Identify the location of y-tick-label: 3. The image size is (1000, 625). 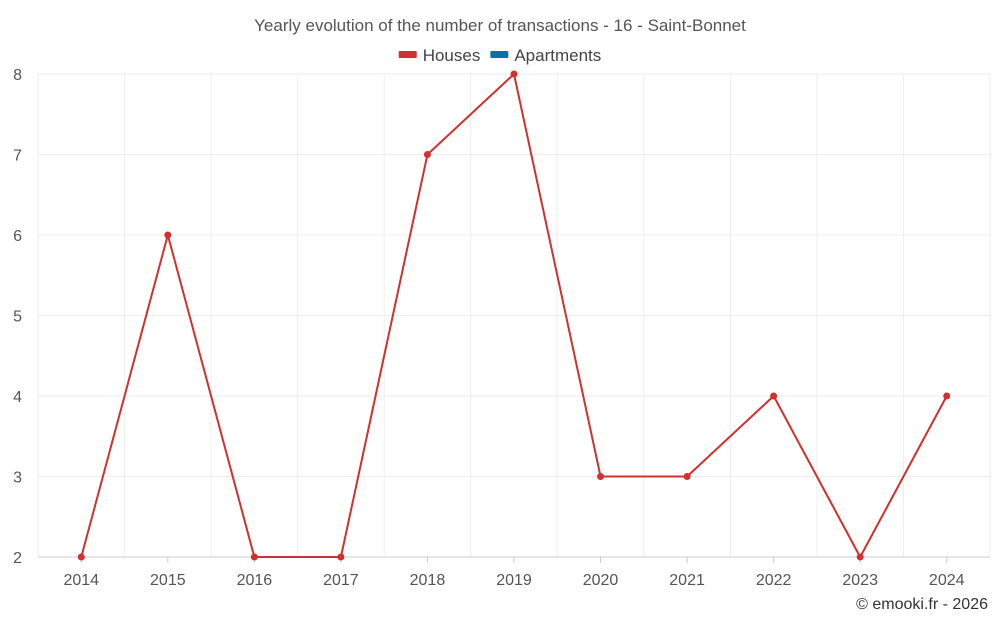
(17, 478).